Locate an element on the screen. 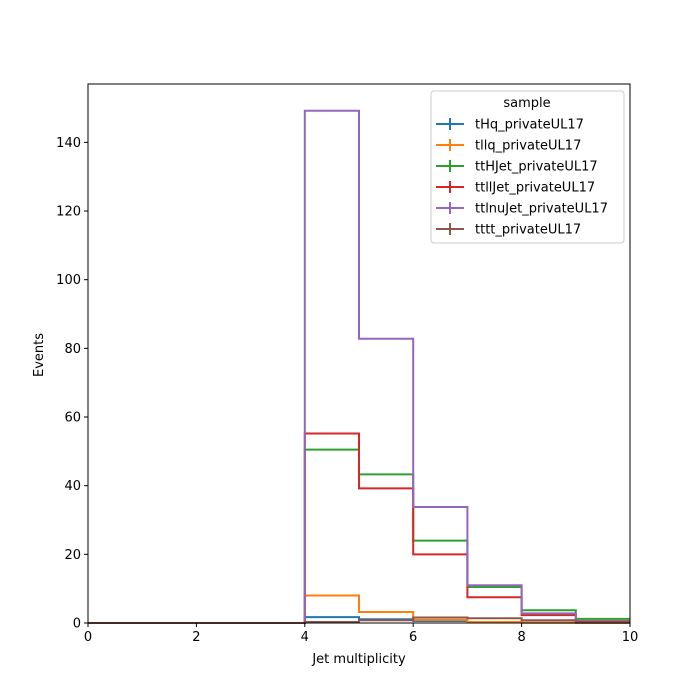 This screenshot has width=700, height=700. x-axis-ticks: 0 2 4 6 8 10 is located at coordinates (361, 634).